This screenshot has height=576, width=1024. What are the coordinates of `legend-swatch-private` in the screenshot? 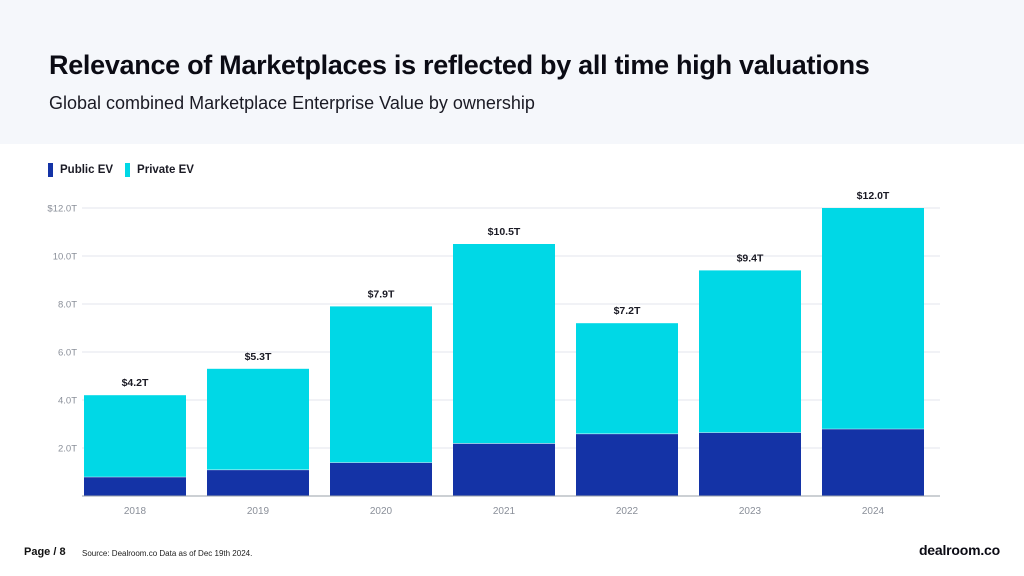 It's located at (128, 170).